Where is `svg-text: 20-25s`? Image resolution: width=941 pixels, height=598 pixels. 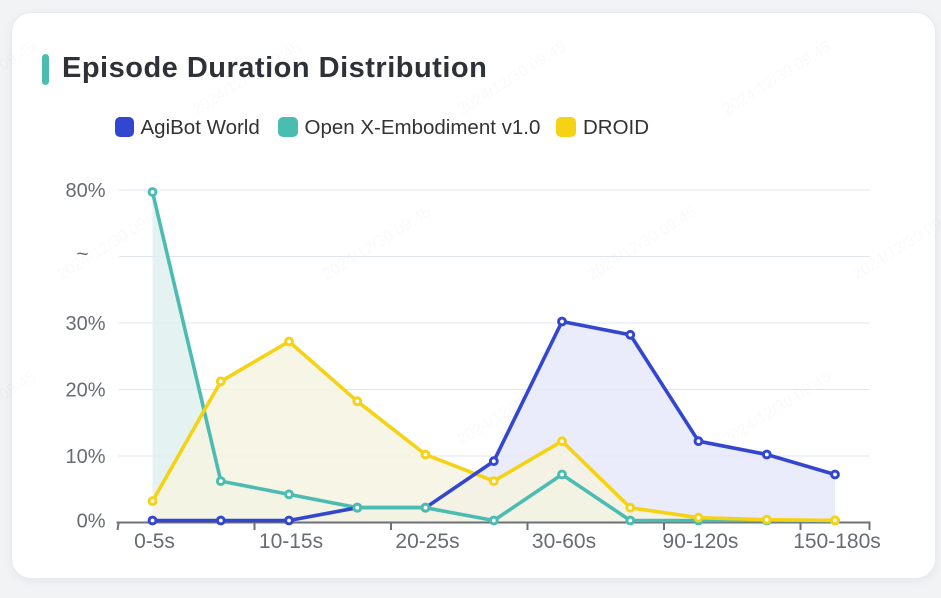
svg-text: 20-25s is located at coordinates (427, 541).